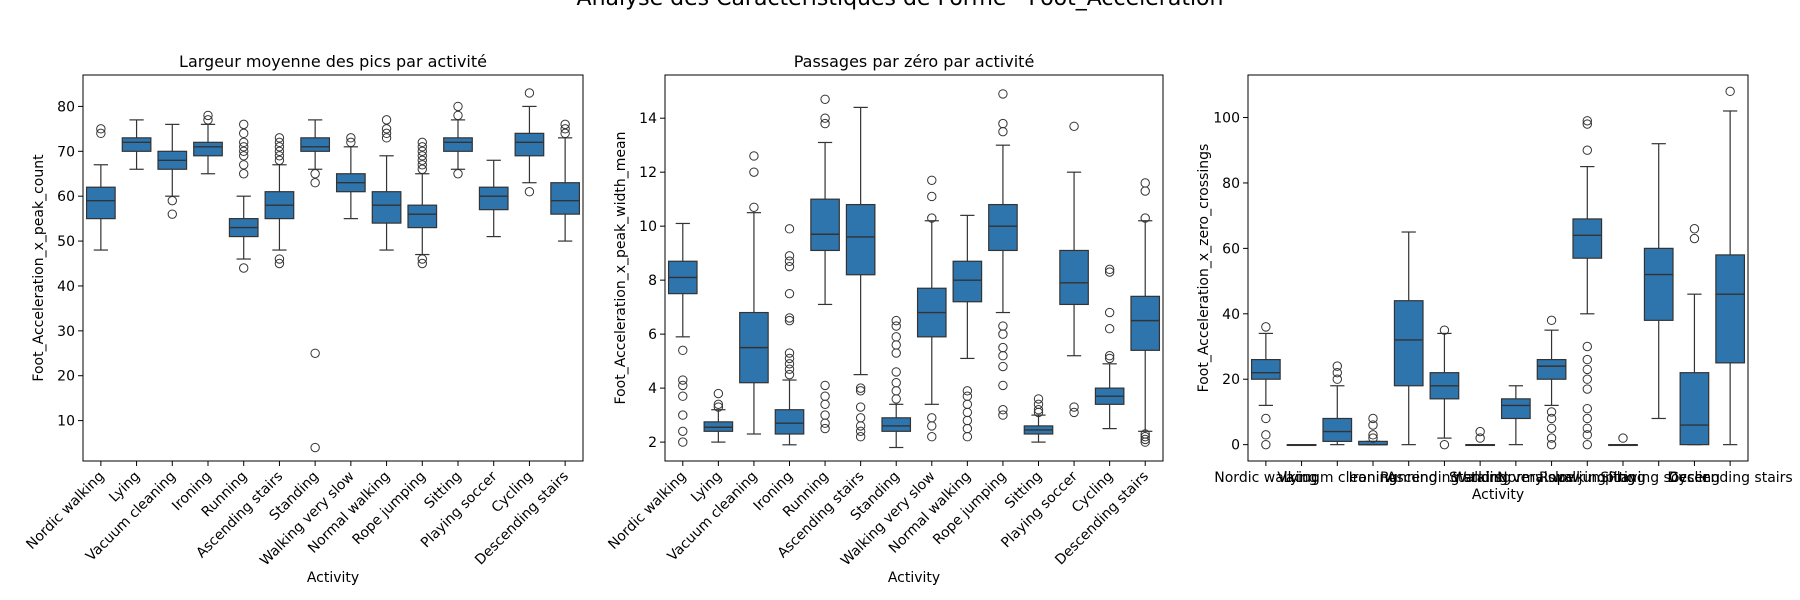 The image size is (1800, 600). What do you see at coordinates (896, 382) in the screenshot?
I see `box-standing` at bounding box center [896, 382].